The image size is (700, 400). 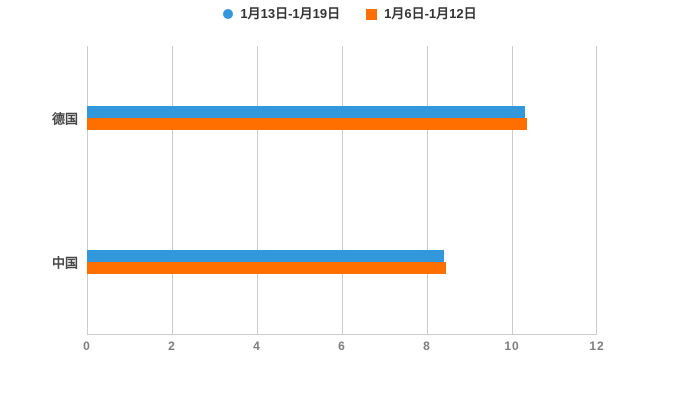 I want to click on x-tick-label: 0, so click(x=87, y=346).